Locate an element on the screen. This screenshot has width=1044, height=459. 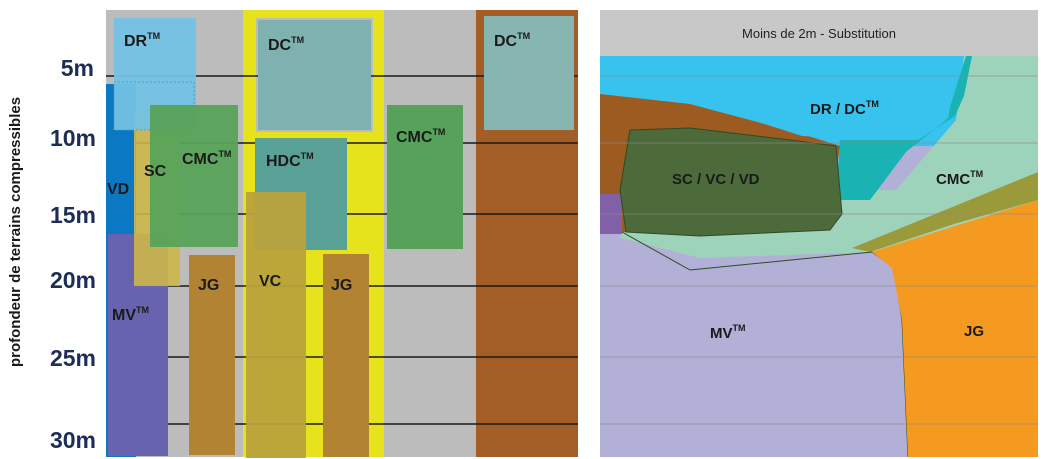
dc-yellow-block is located at coordinates (314, 75).